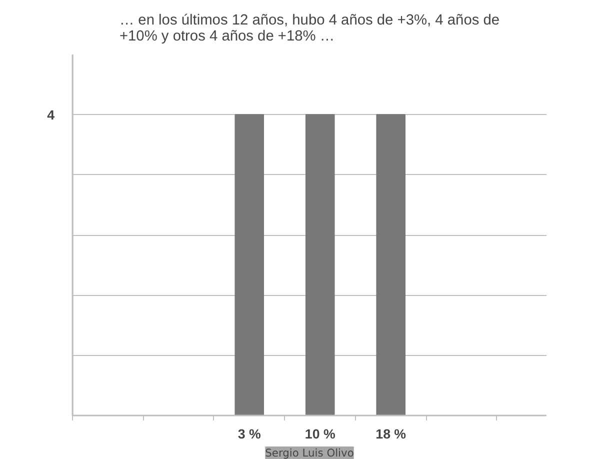 Image resolution: width=610 pixels, height=459 pixels. I want to click on text: 4, so click(51, 115).